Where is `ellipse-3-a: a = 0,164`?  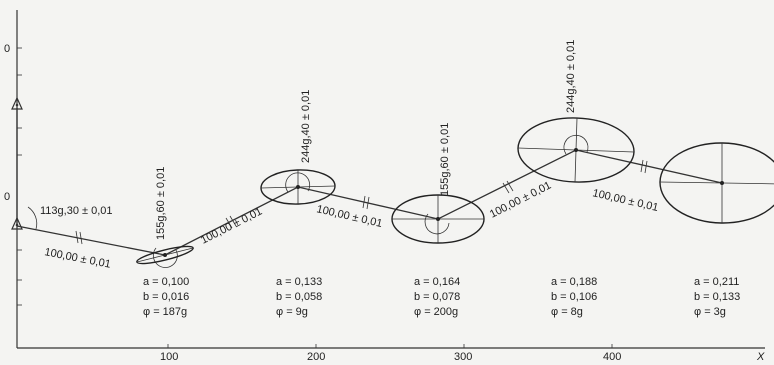
ellipse-3-a: a = 0,164 is located at coordinates (437, 282).